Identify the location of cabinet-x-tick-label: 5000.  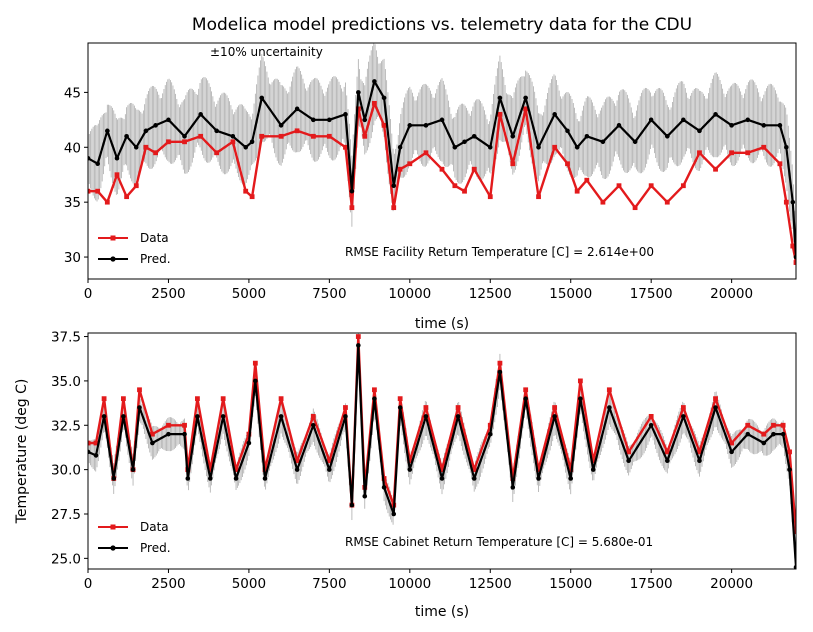
(249, 584).